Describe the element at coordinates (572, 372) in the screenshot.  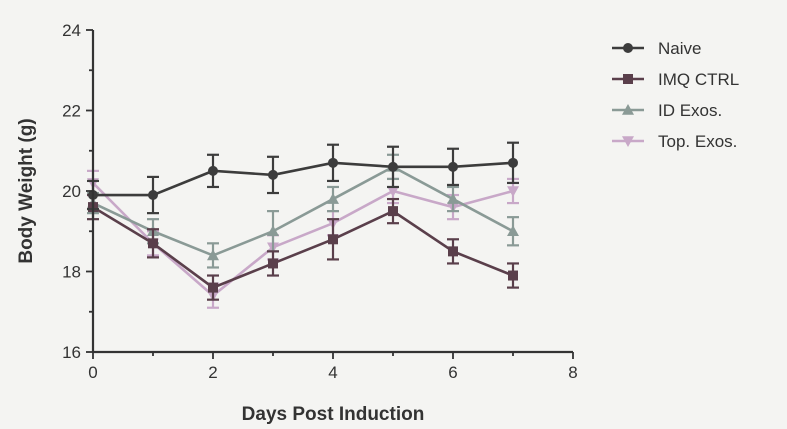
I see `x-tick-label: 8` at that location.